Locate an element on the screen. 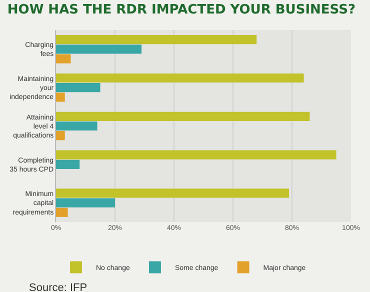  source-note: Source: IFP is located at coordinates (58, 287).